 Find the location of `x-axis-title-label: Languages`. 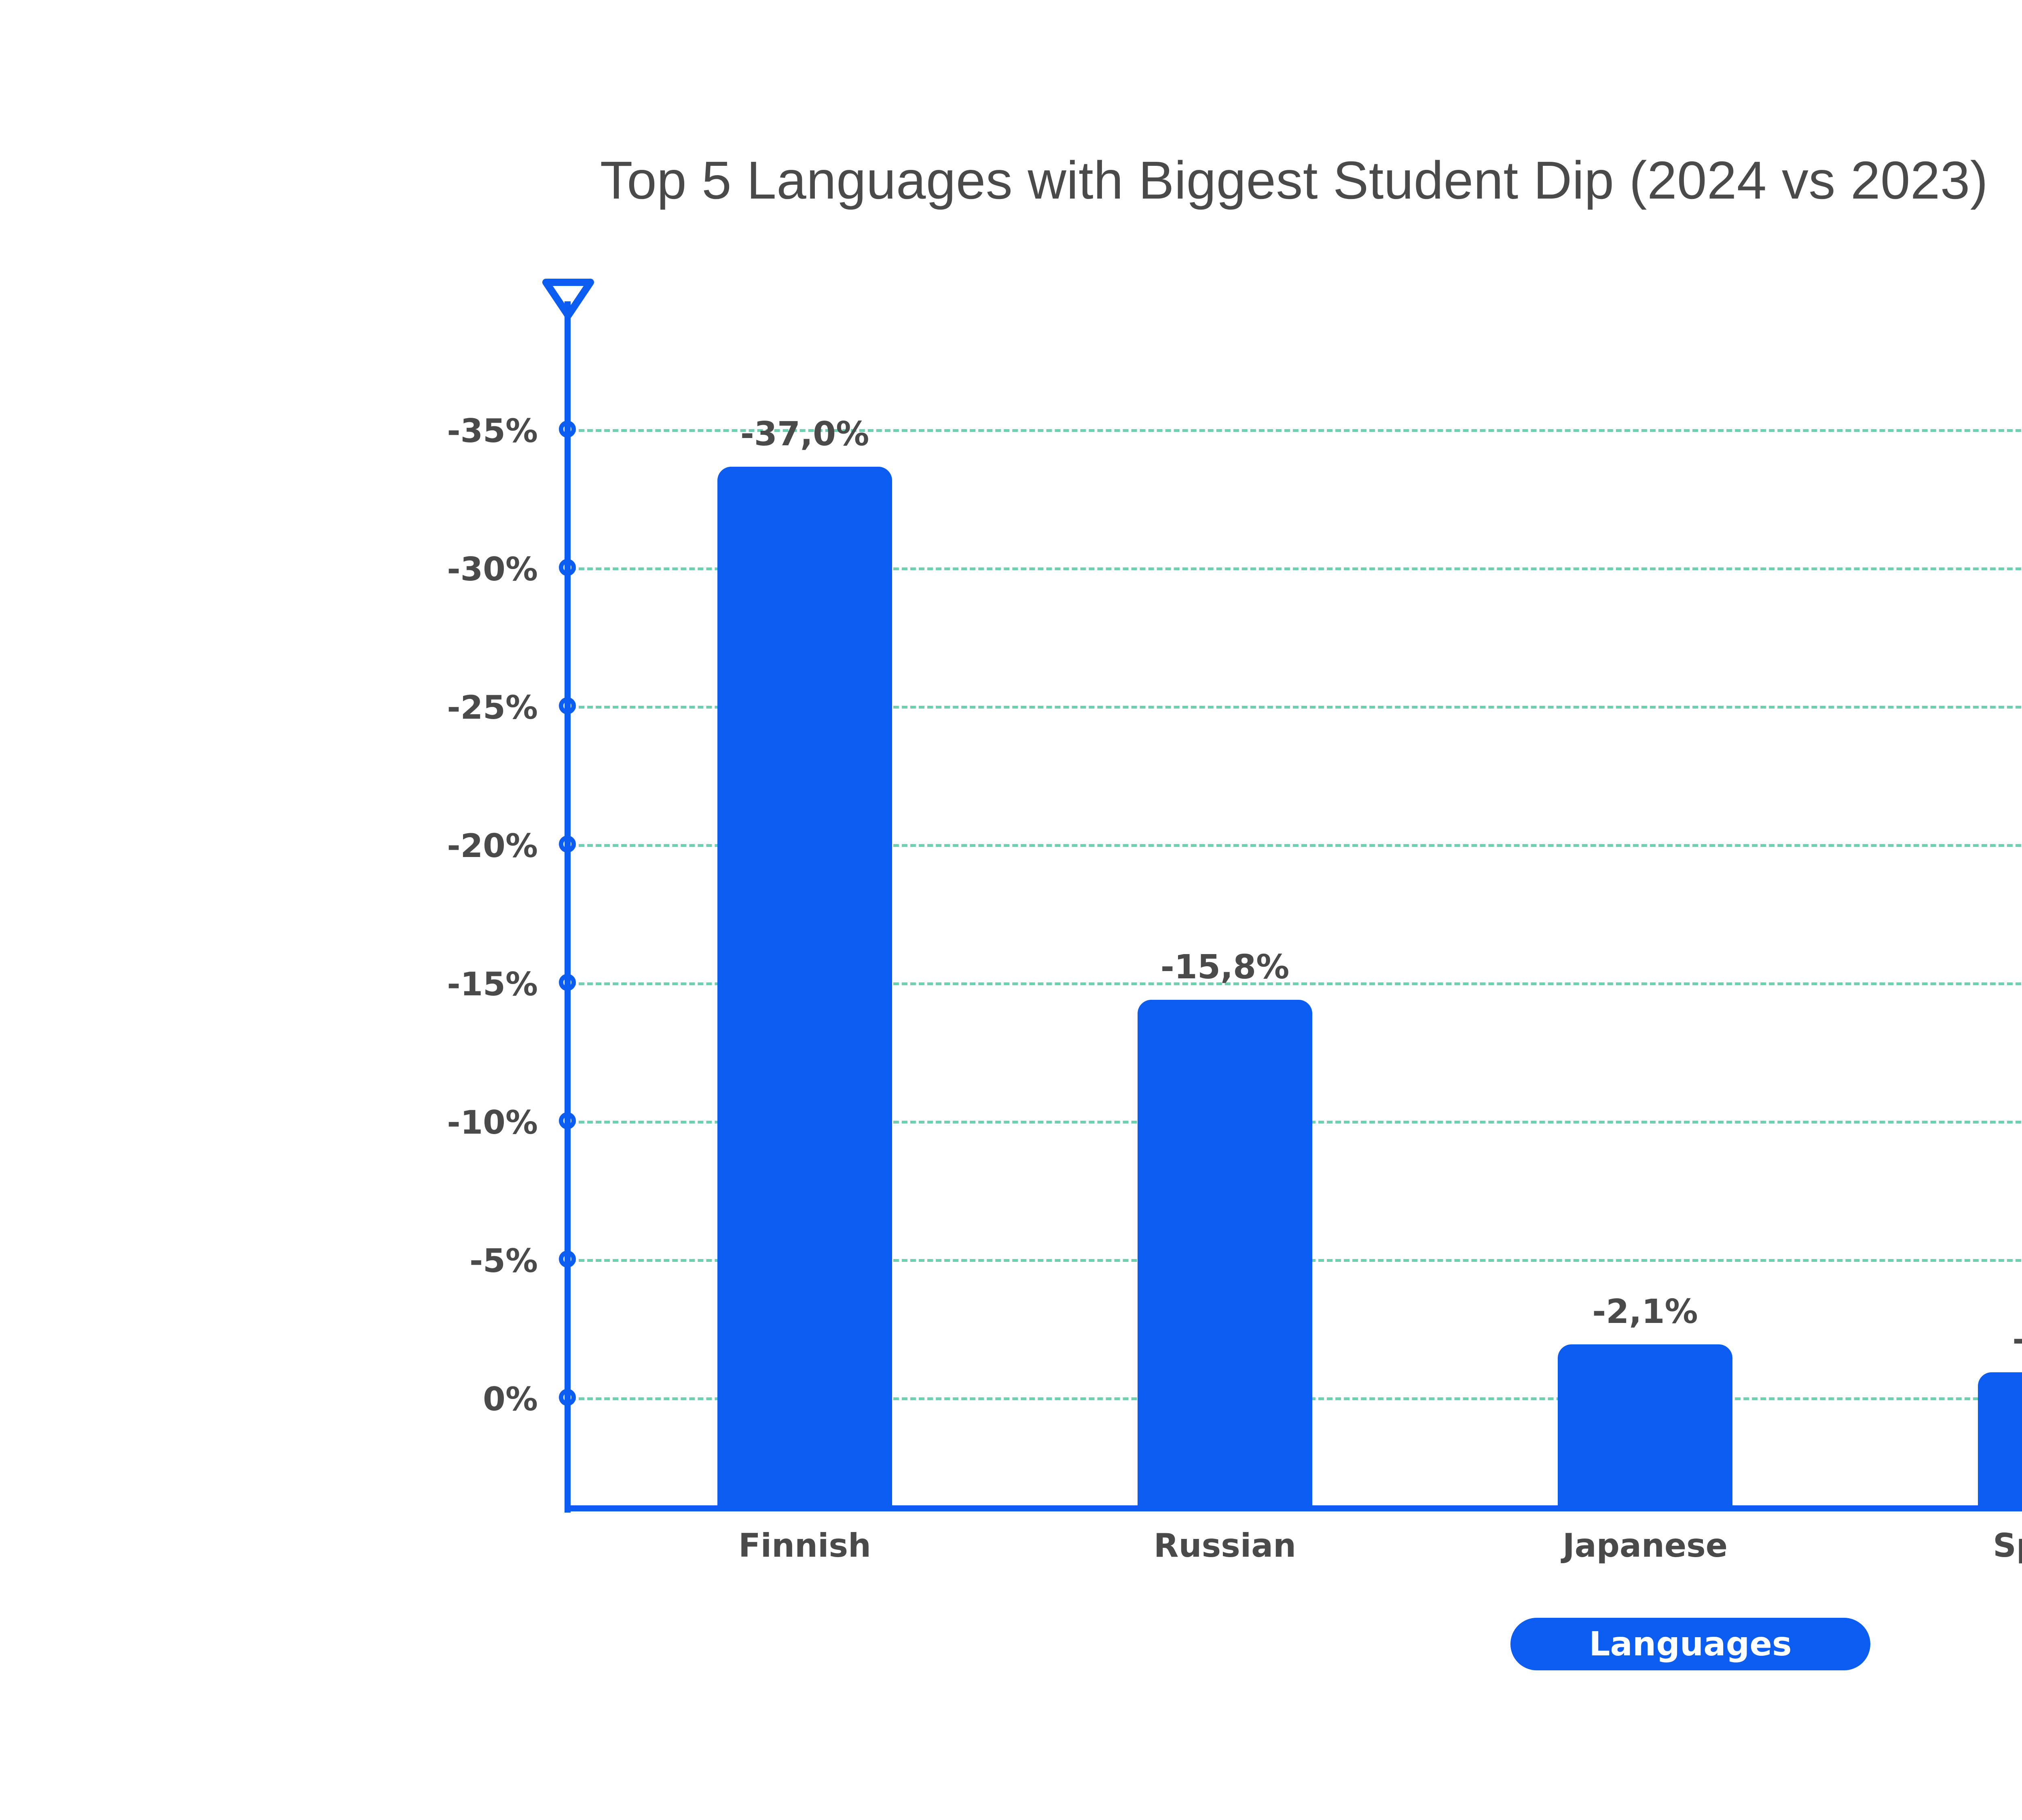

x-axis-title-label: Languages is located at coordinates (1690, 1644).